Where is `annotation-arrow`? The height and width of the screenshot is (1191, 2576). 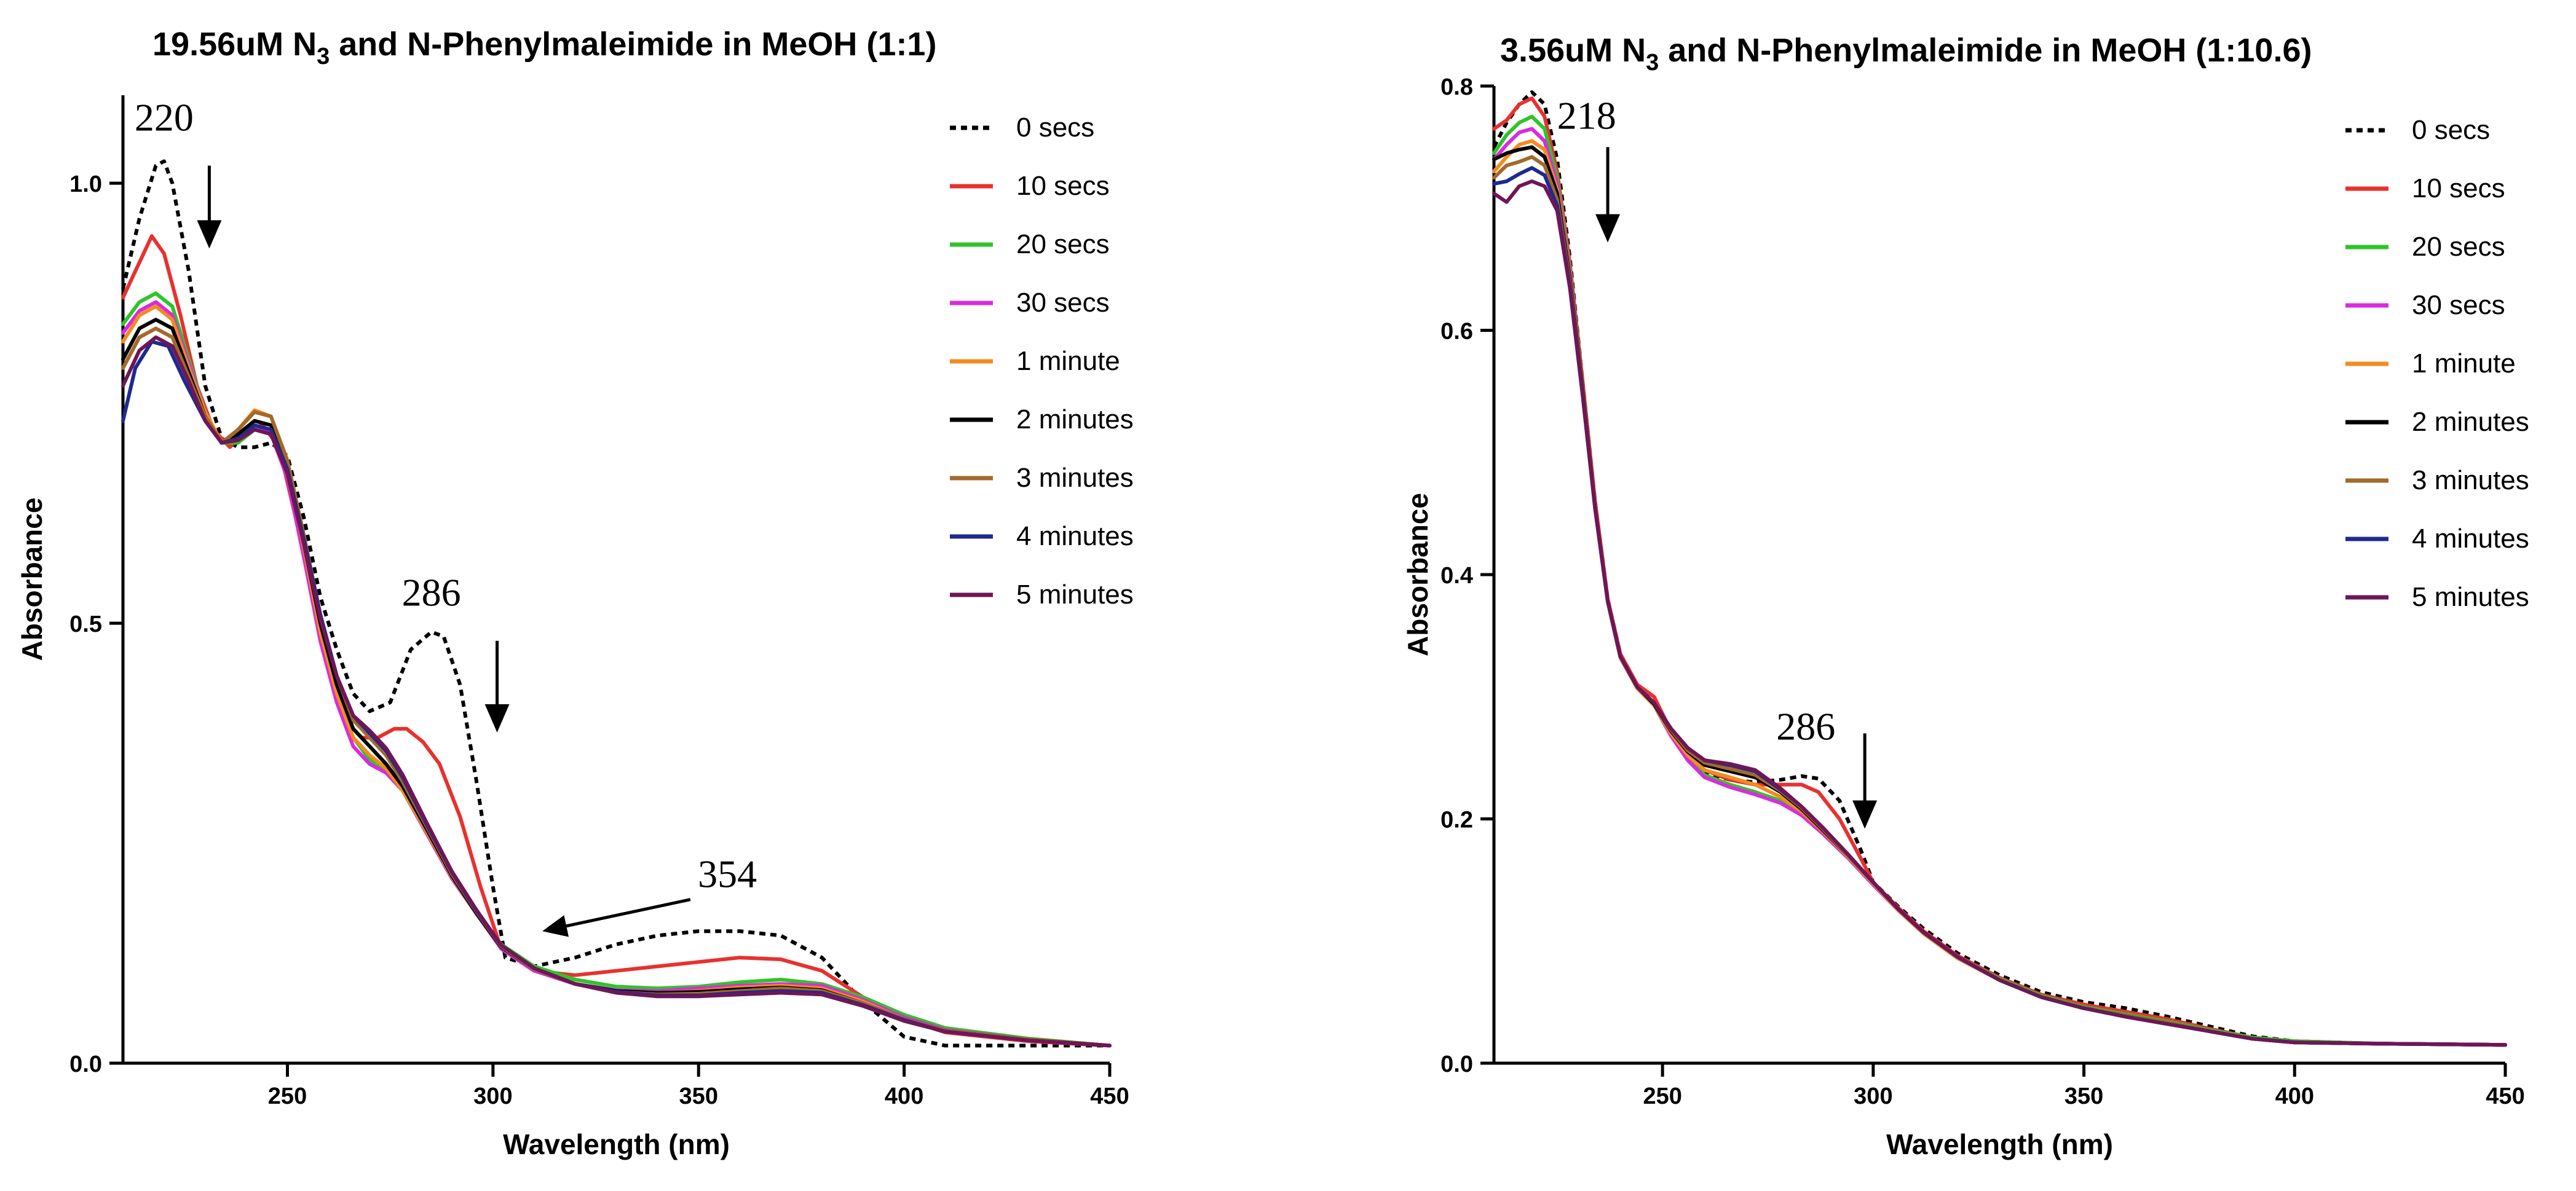 annotation-arrow is located at coordinates (628, 913).